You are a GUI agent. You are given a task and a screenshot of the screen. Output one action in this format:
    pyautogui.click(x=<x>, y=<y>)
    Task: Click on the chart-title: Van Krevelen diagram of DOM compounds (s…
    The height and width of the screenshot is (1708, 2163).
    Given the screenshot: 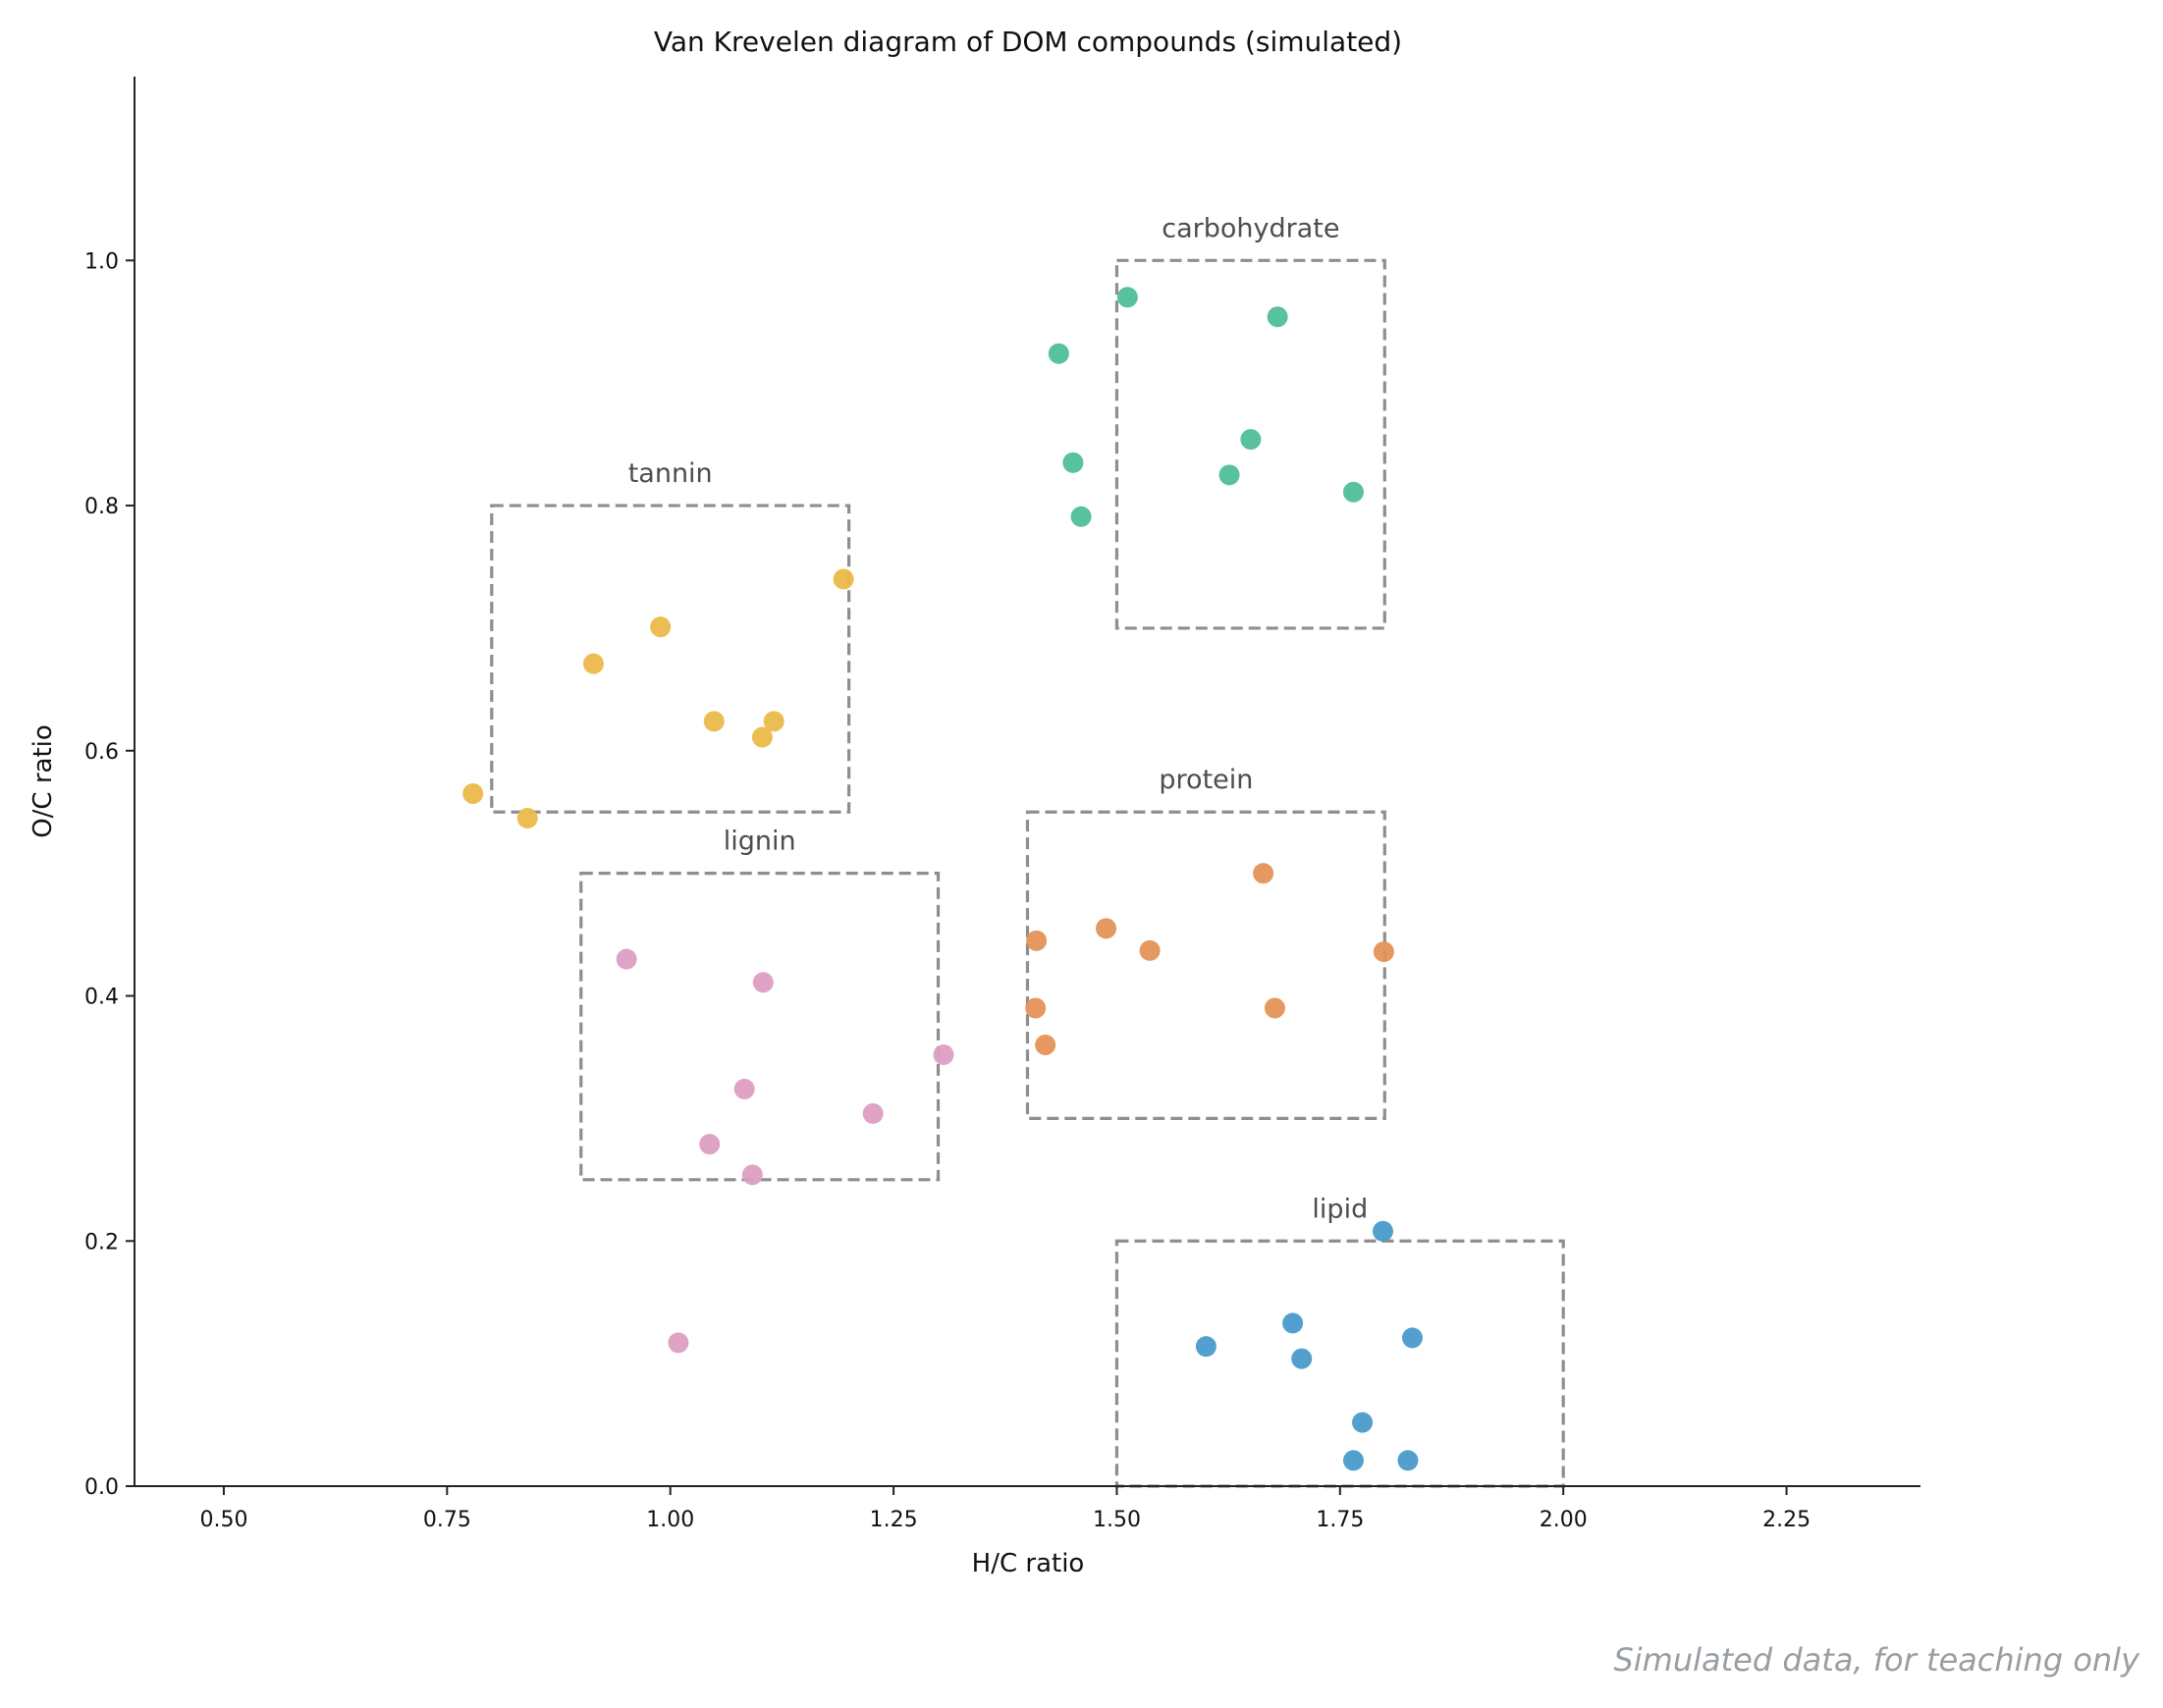 What is the action you would take?
    pyautogui.click(x=1028, y=42)
    